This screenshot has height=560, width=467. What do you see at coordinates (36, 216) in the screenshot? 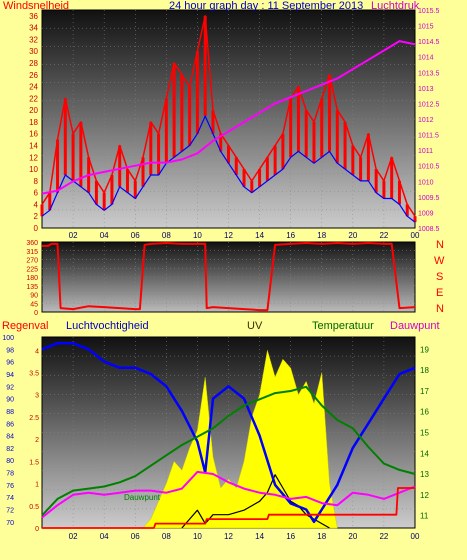
I see `wind-ytick-1: 2` at bounding box center [36, 216].